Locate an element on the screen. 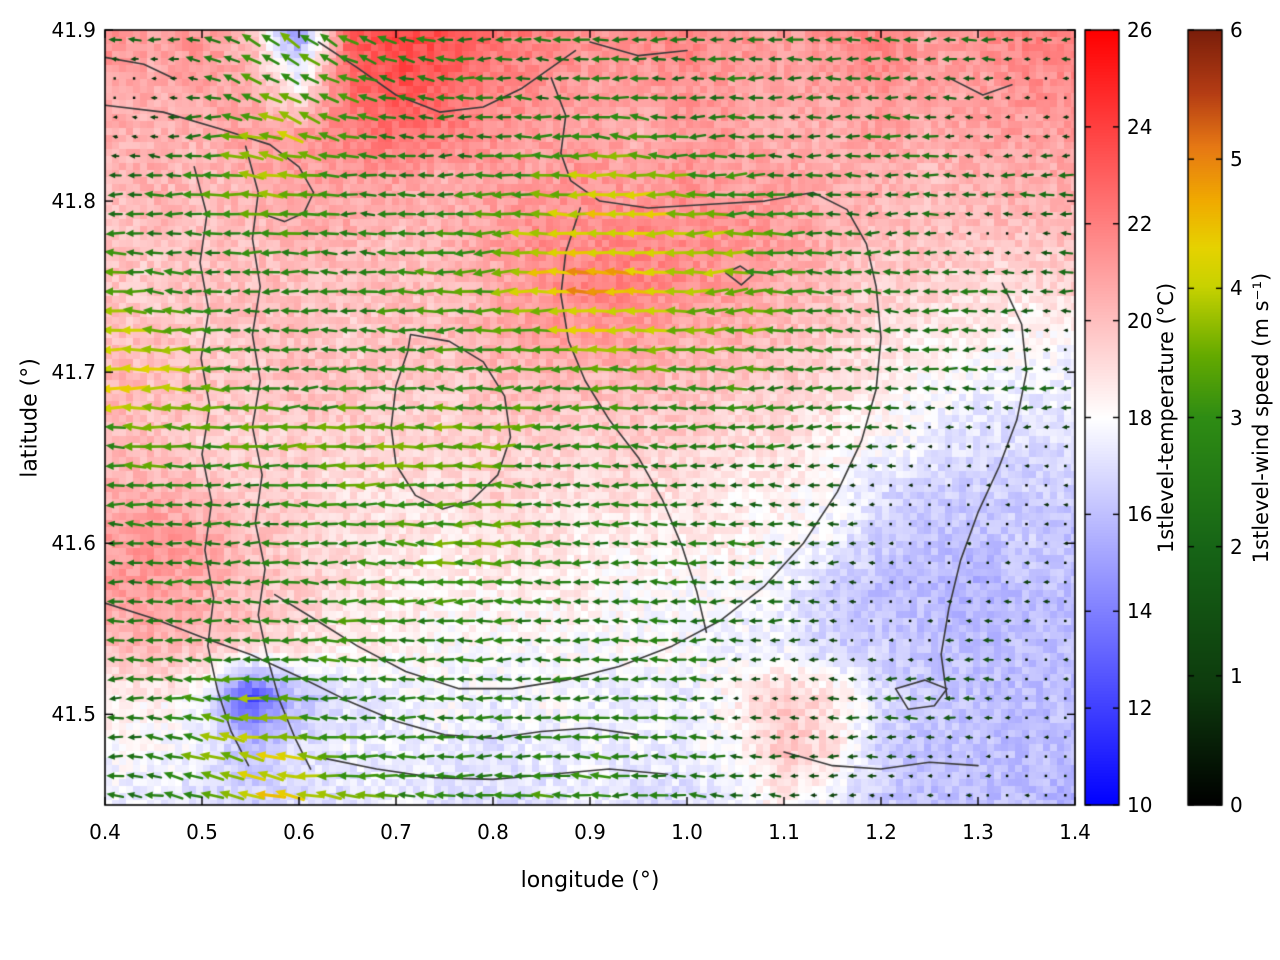 Image resolution: width=1280 pixels, height=960 pixels. temperature-tick-label: 10 is located at coordinates (1140, 805).